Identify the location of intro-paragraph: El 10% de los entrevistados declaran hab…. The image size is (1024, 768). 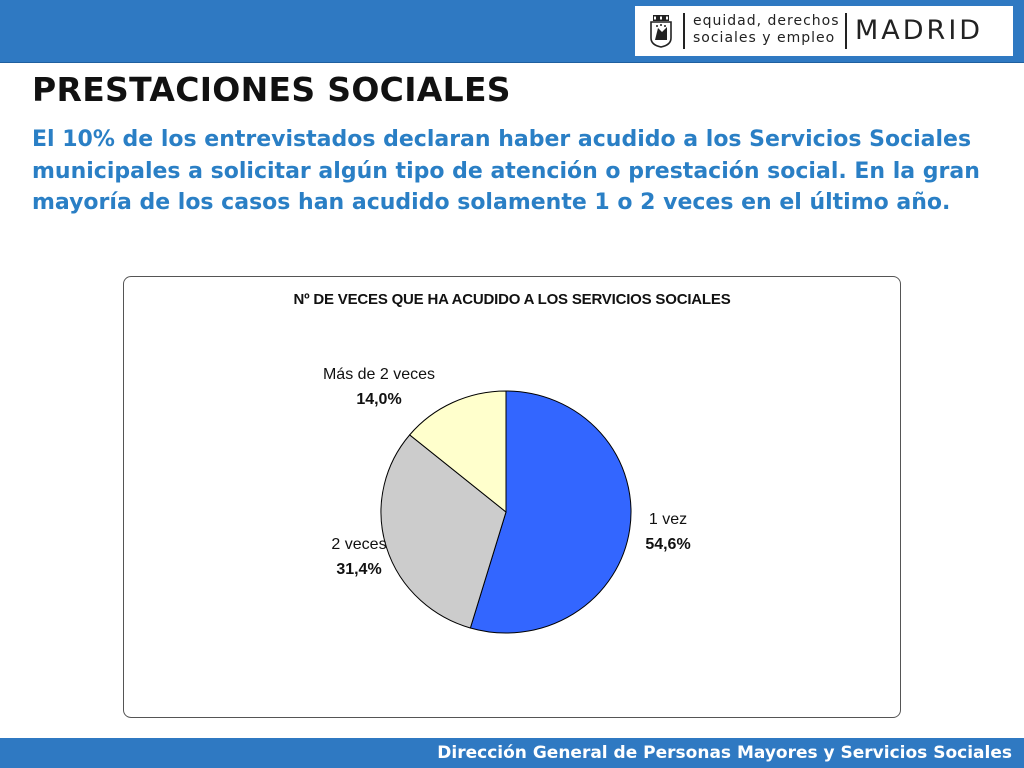
(506, 171).